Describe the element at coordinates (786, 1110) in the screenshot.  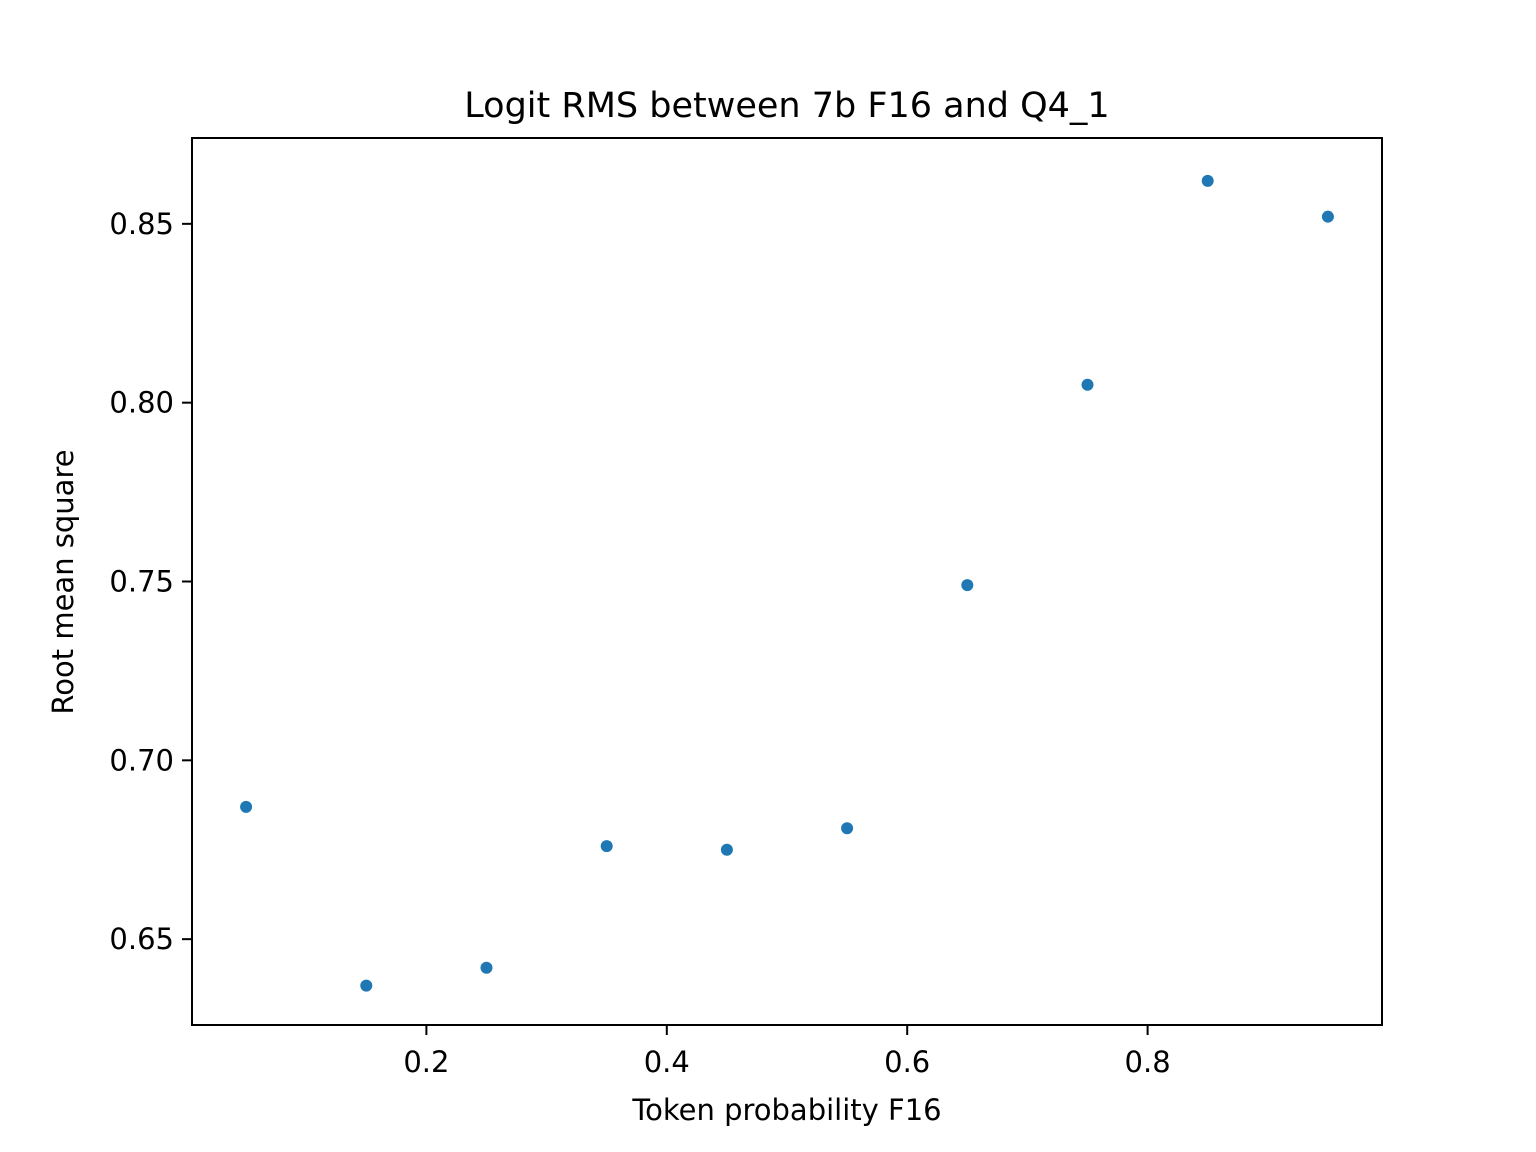
I see `x-axis-label: Token probability F16` at that location.